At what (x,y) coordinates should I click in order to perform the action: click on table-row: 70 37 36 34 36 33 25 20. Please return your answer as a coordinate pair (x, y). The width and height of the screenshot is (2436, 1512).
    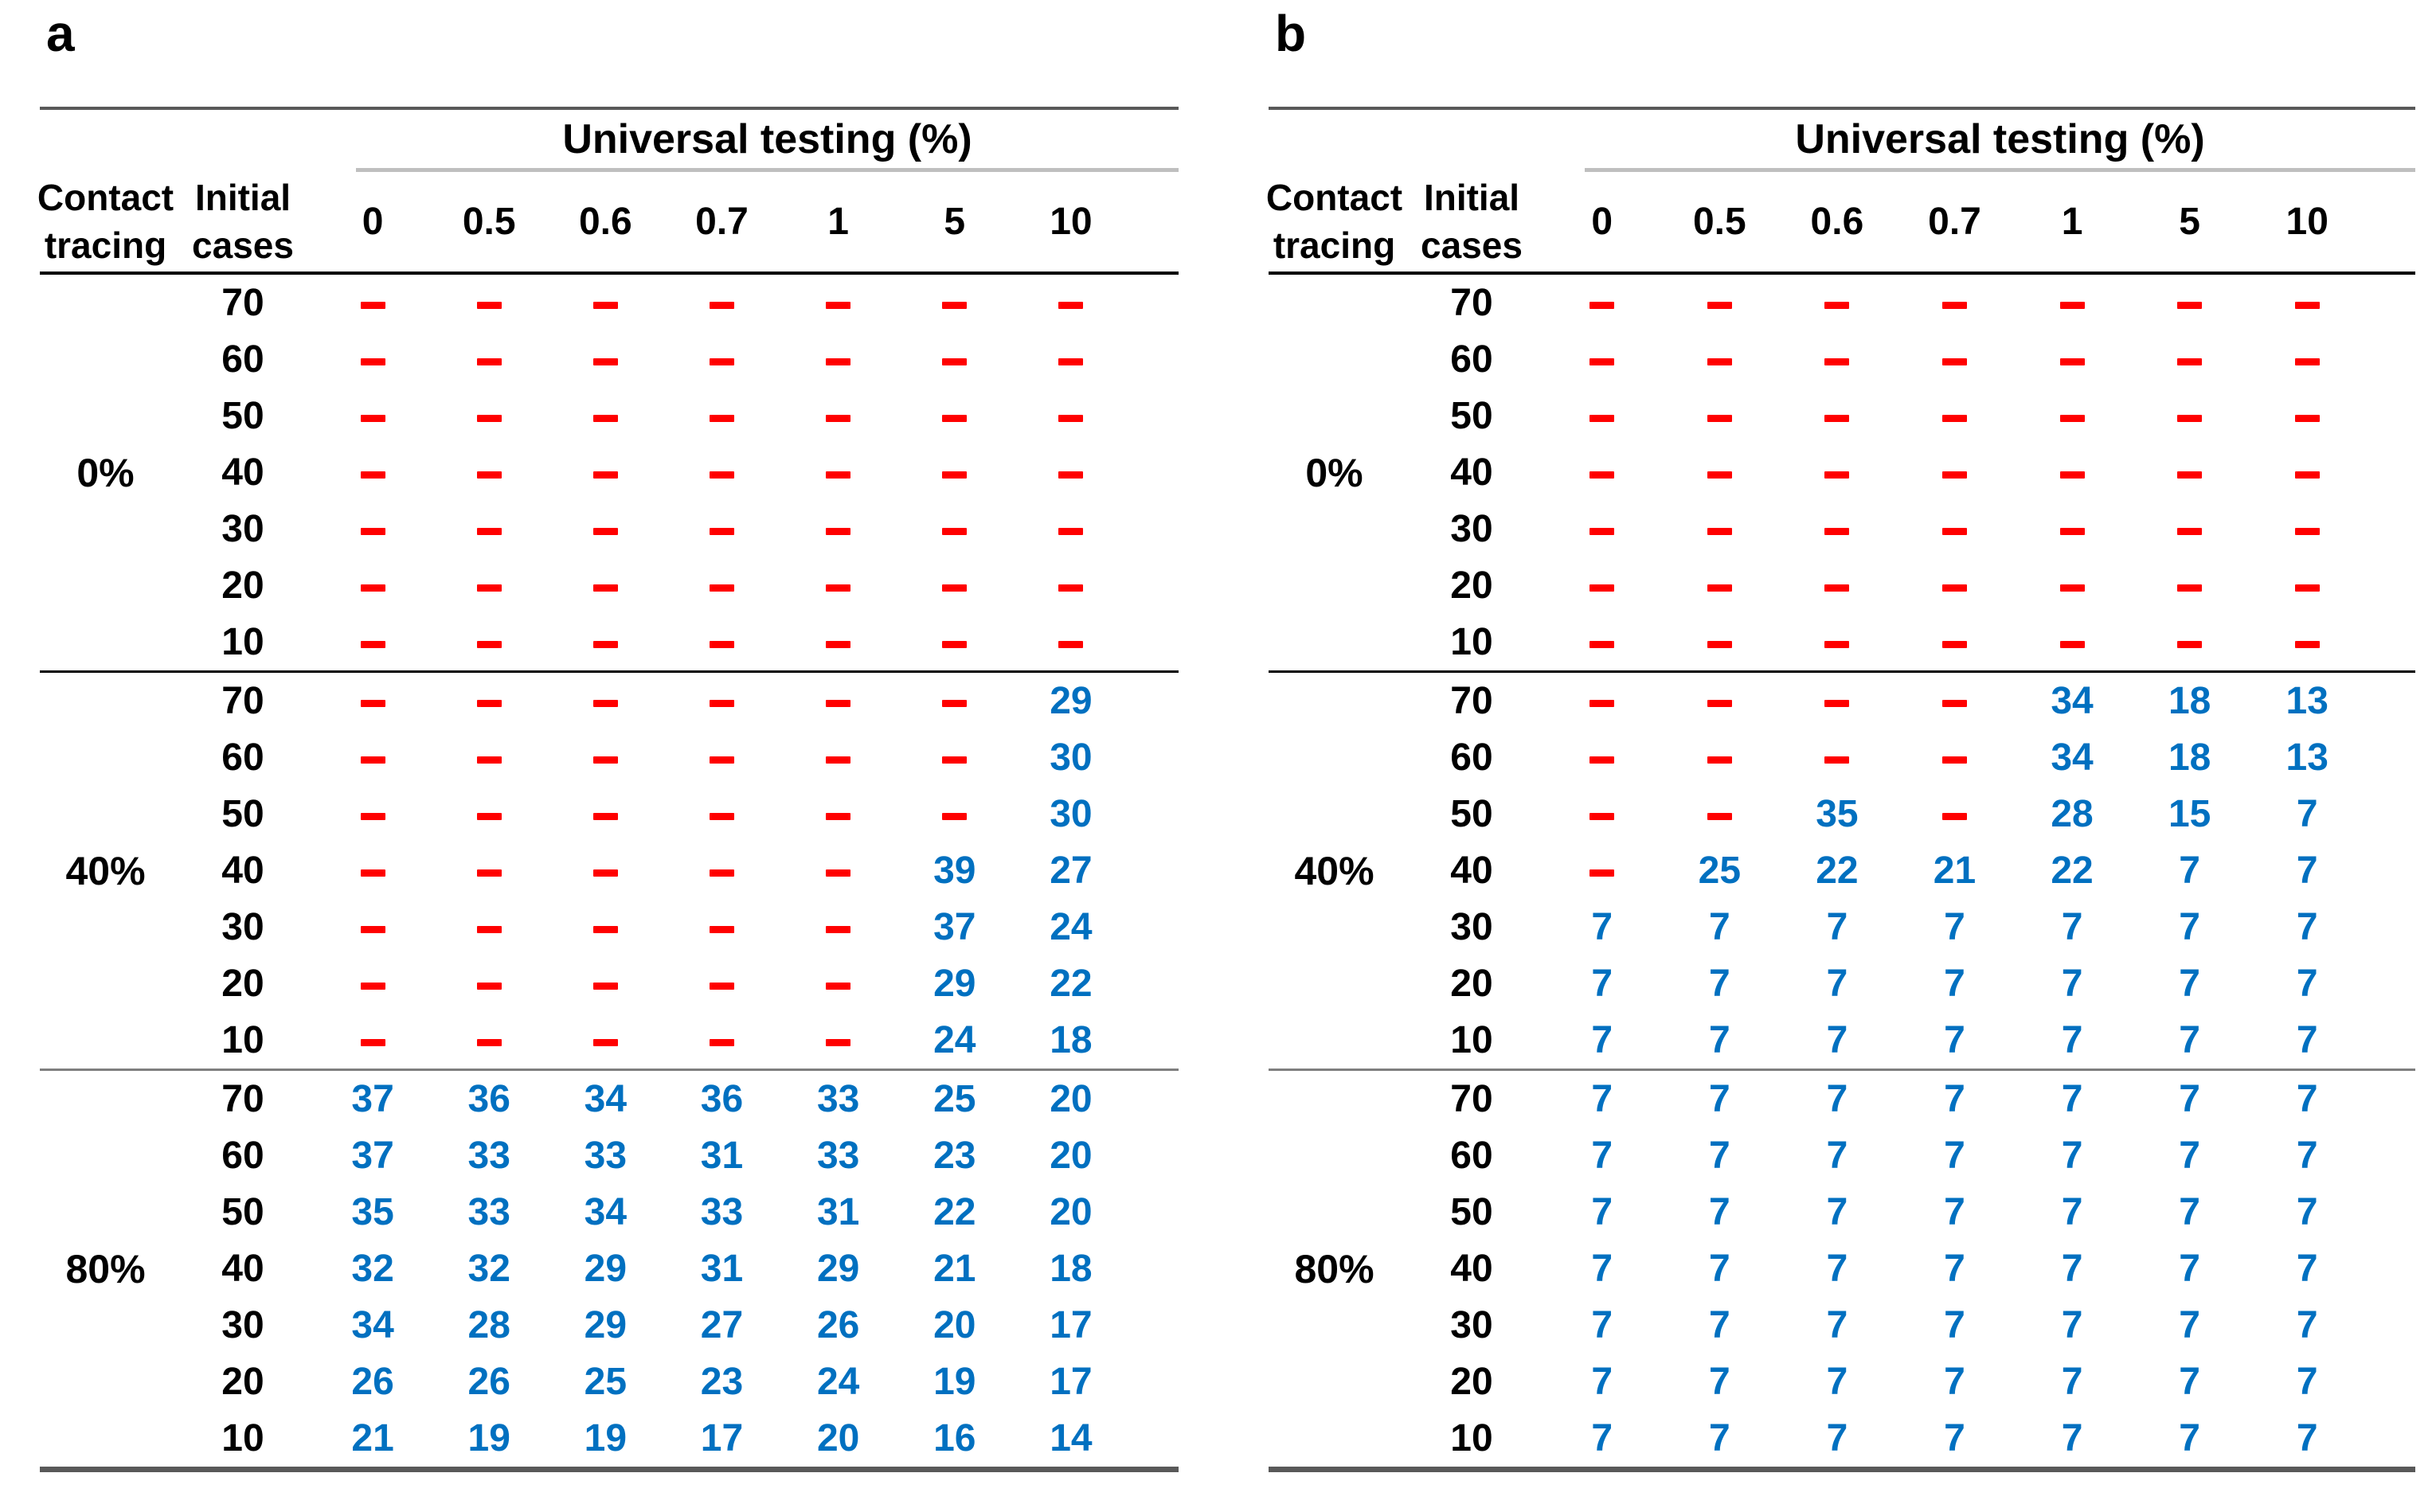
    Looking at the image, I should click on (609, 1098).